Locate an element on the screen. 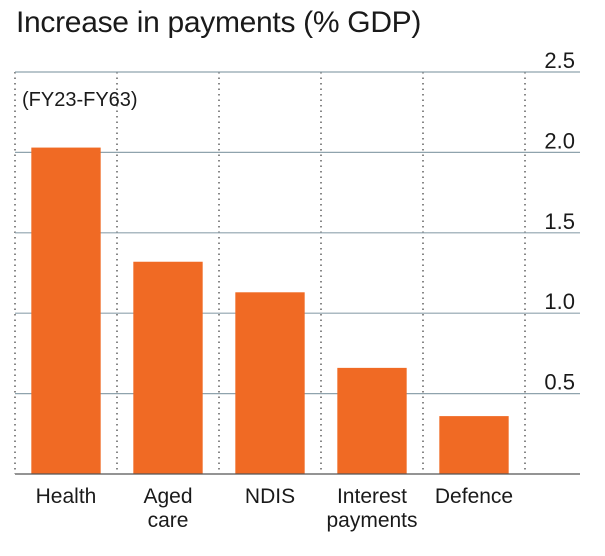  x-tick-label: Health is located at coordinates (66, 496).